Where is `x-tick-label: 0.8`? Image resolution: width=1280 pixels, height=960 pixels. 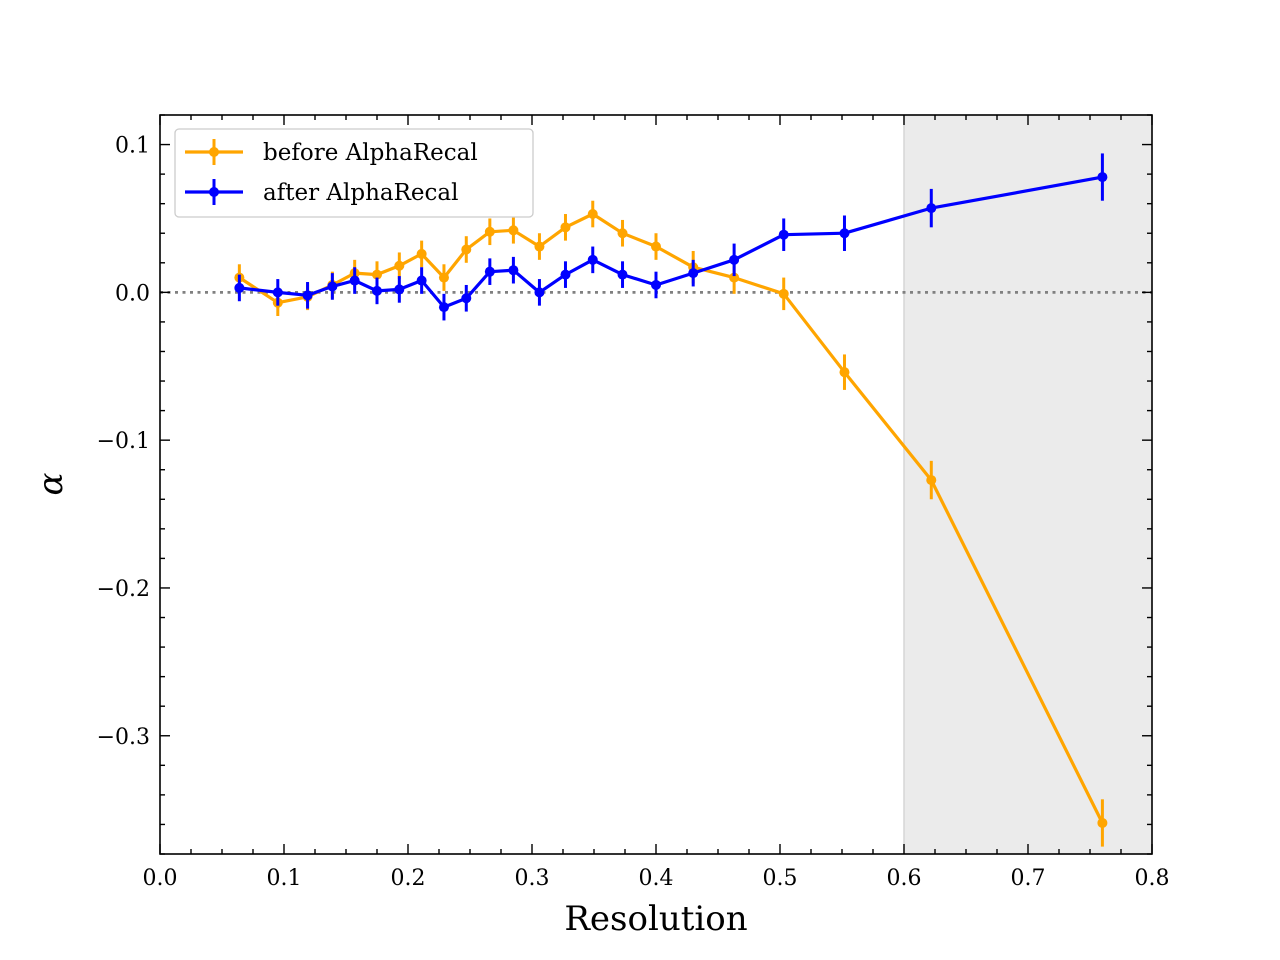
x-tick-label: 0.8 is located at coordinates (1152, 878).